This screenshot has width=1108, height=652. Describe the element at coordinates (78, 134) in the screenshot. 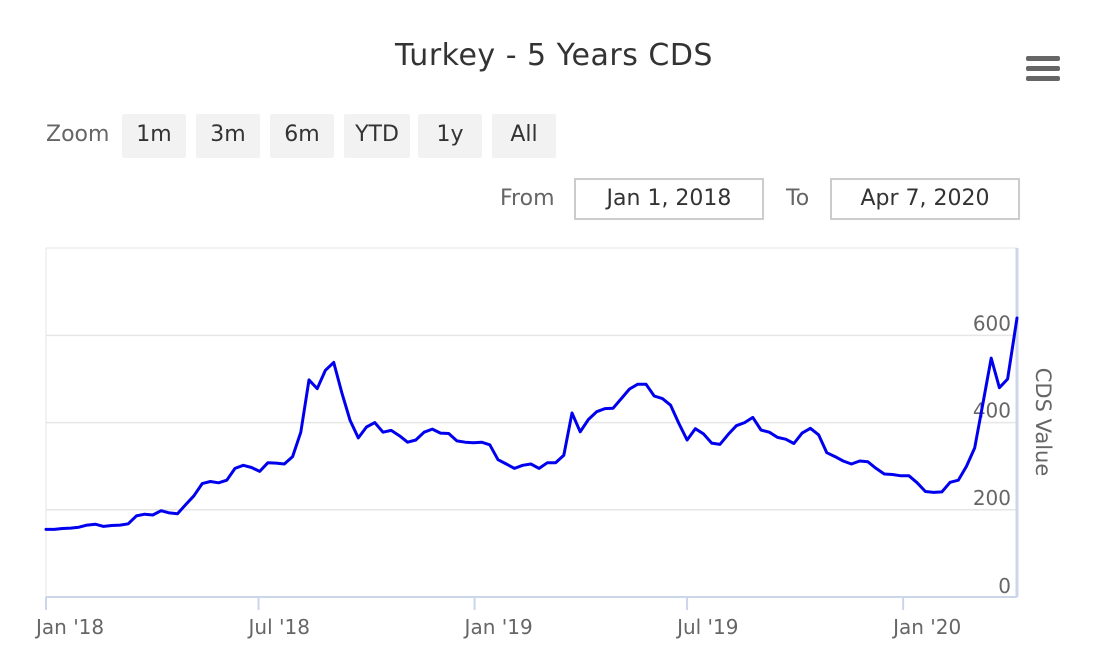

I see `zoom-label: Zoom` at that location.